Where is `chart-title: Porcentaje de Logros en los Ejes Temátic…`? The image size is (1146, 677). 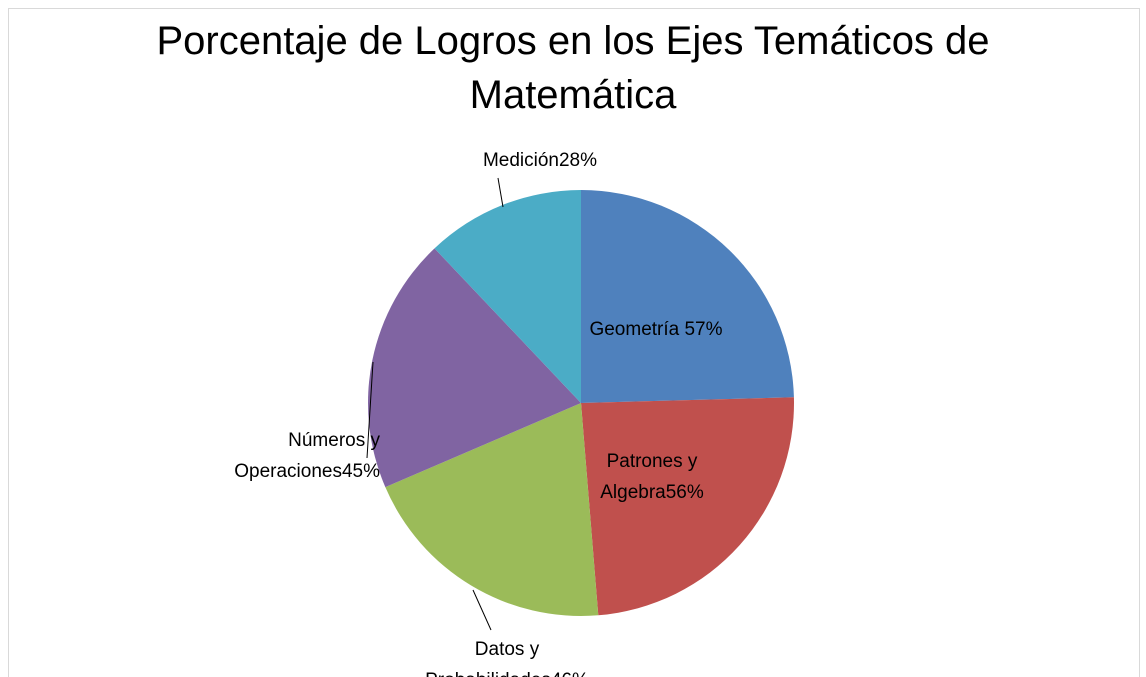 chart-title: Porcentaje de Logros en los Ejes Temátic… is located at coordinates (573, 68).